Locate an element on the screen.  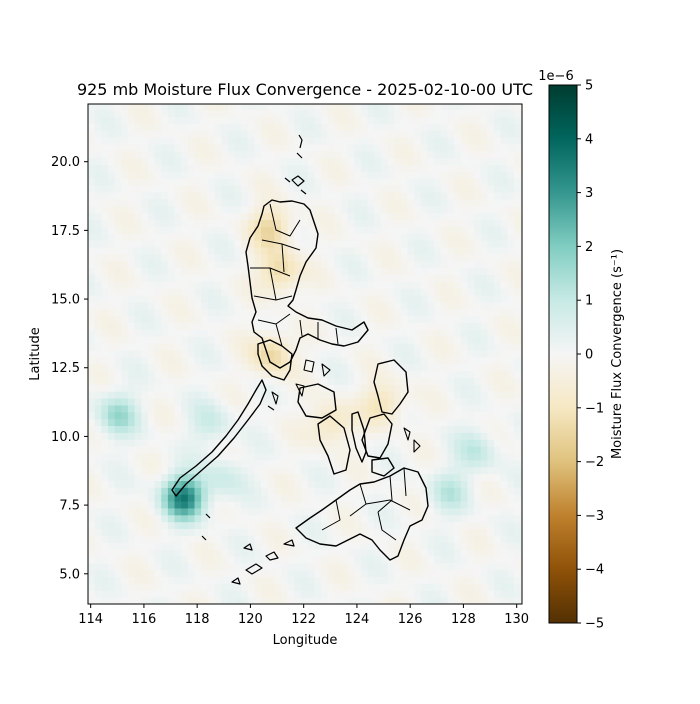
colorbar-exponent: 1e−6 is located at coordinates (555, 76).